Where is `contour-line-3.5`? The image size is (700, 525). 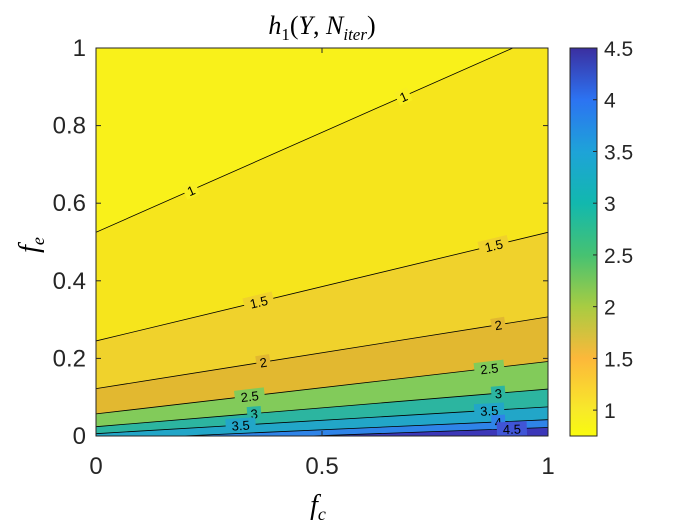 contour-line-3.5 is located at coordinates (322, 420).